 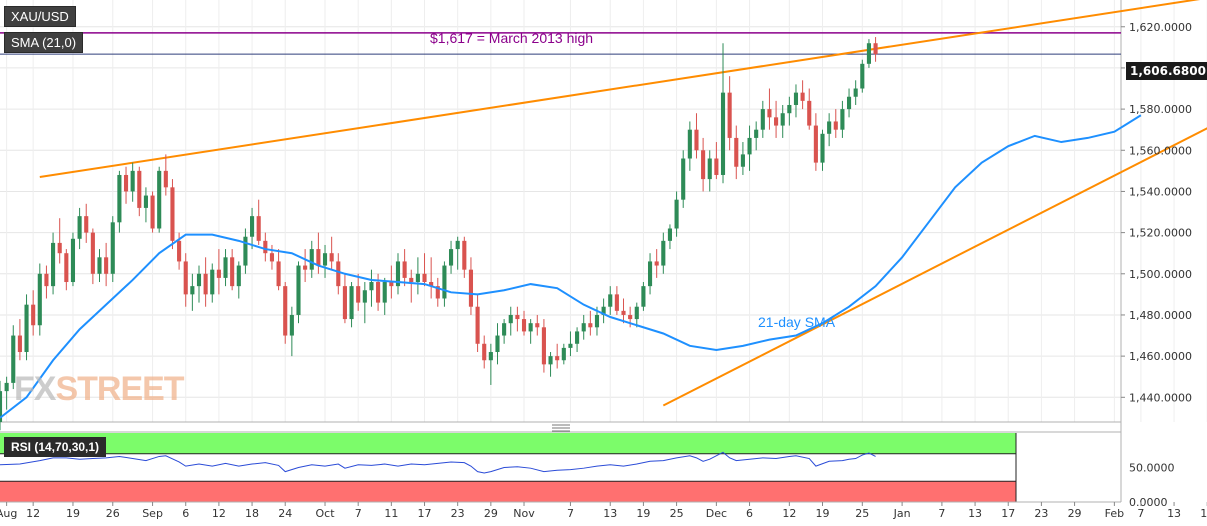 What do you see at coordinates (1160, 27) in the screenshot?
I see `price-tick-label: 1,620.0000` at bounding box center [1160, 27].